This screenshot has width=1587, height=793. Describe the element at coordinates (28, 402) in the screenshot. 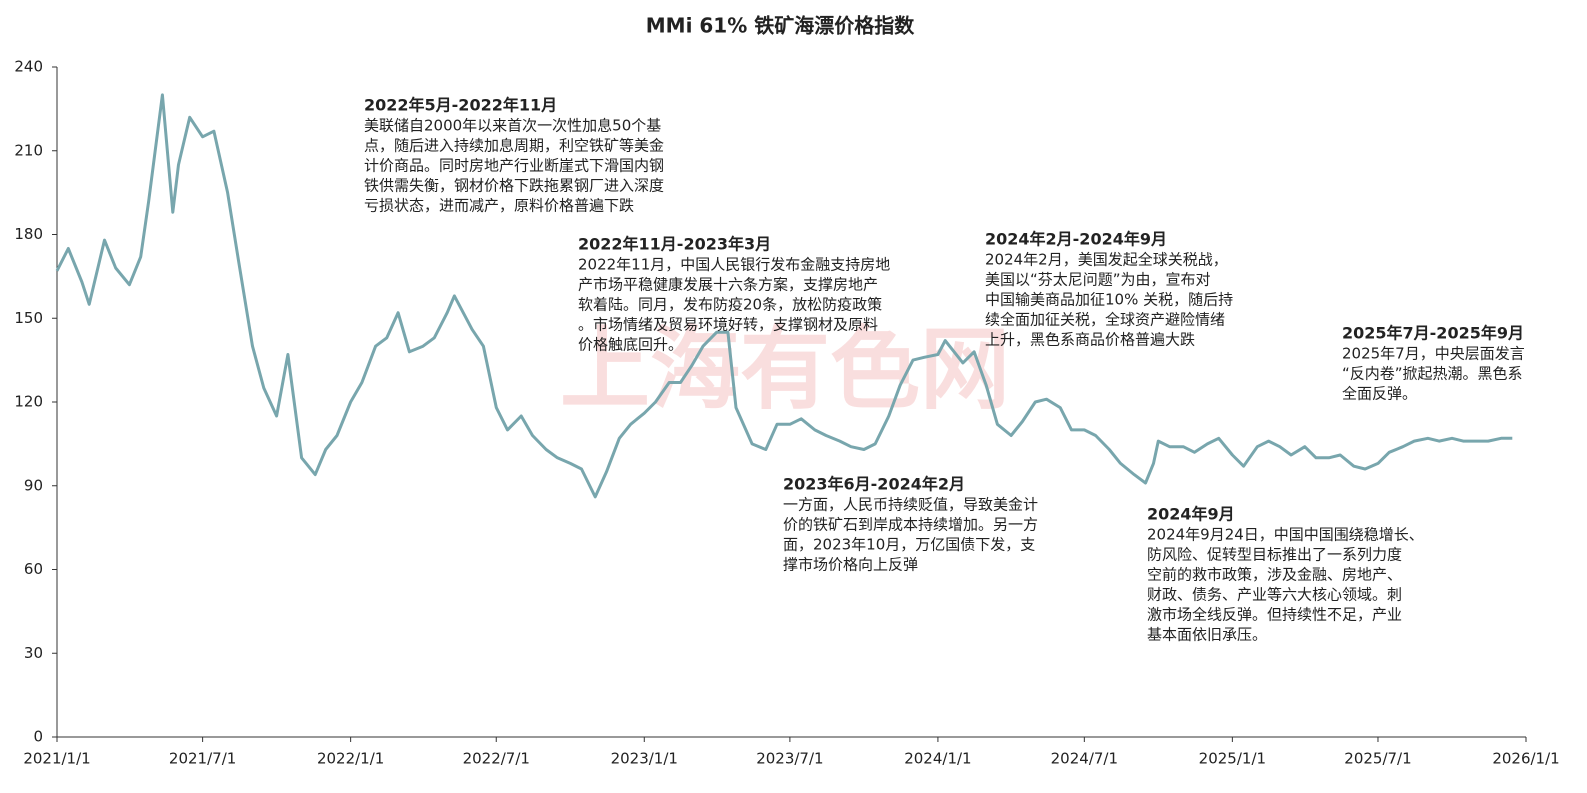

I see `y-tick-label: 120` at that location.